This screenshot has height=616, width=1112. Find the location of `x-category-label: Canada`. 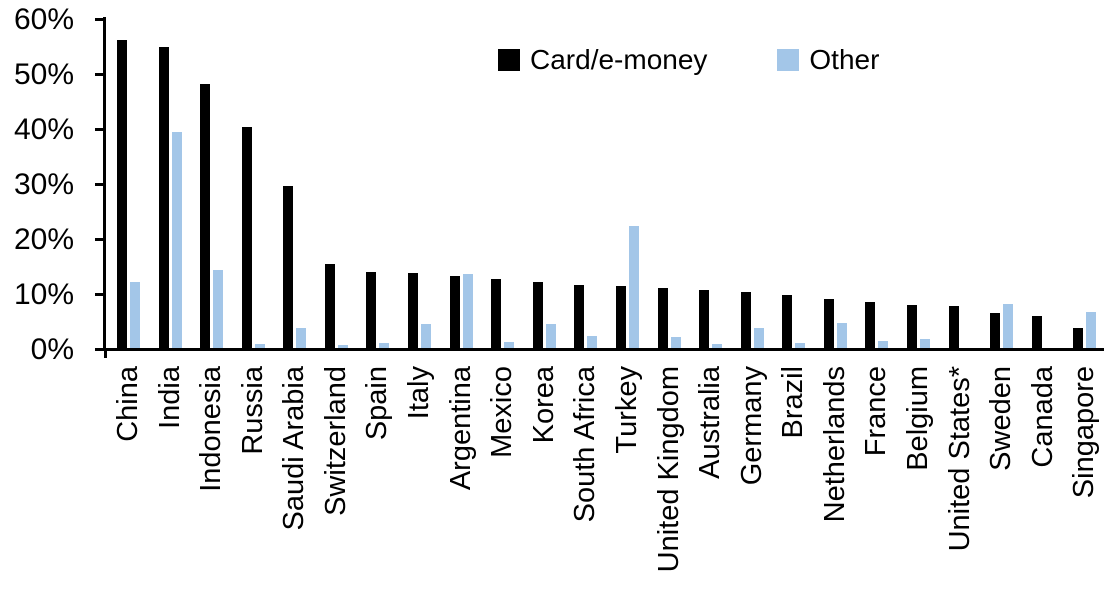

x-category-label: Canada is located at coordinates (1042, 417).